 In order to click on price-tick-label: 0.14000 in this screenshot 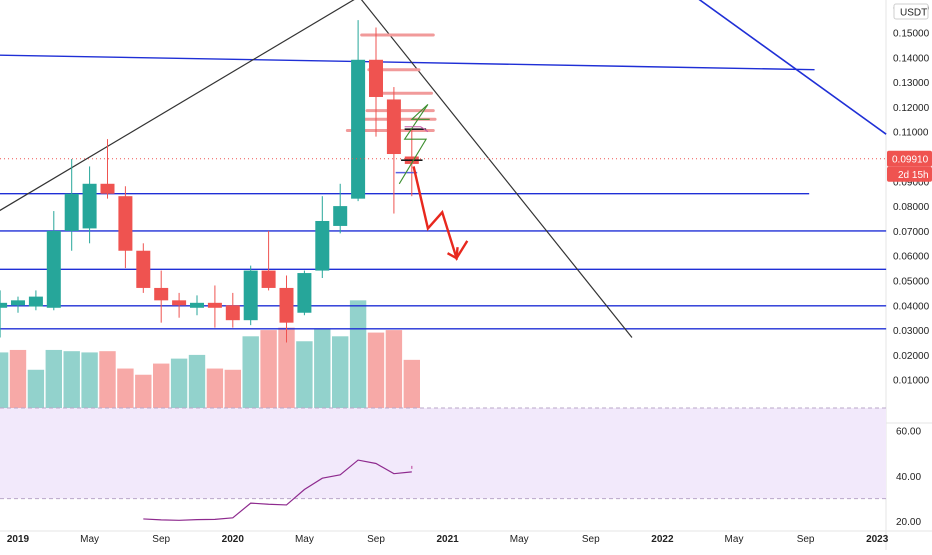, I will do `click(911, 58)`.